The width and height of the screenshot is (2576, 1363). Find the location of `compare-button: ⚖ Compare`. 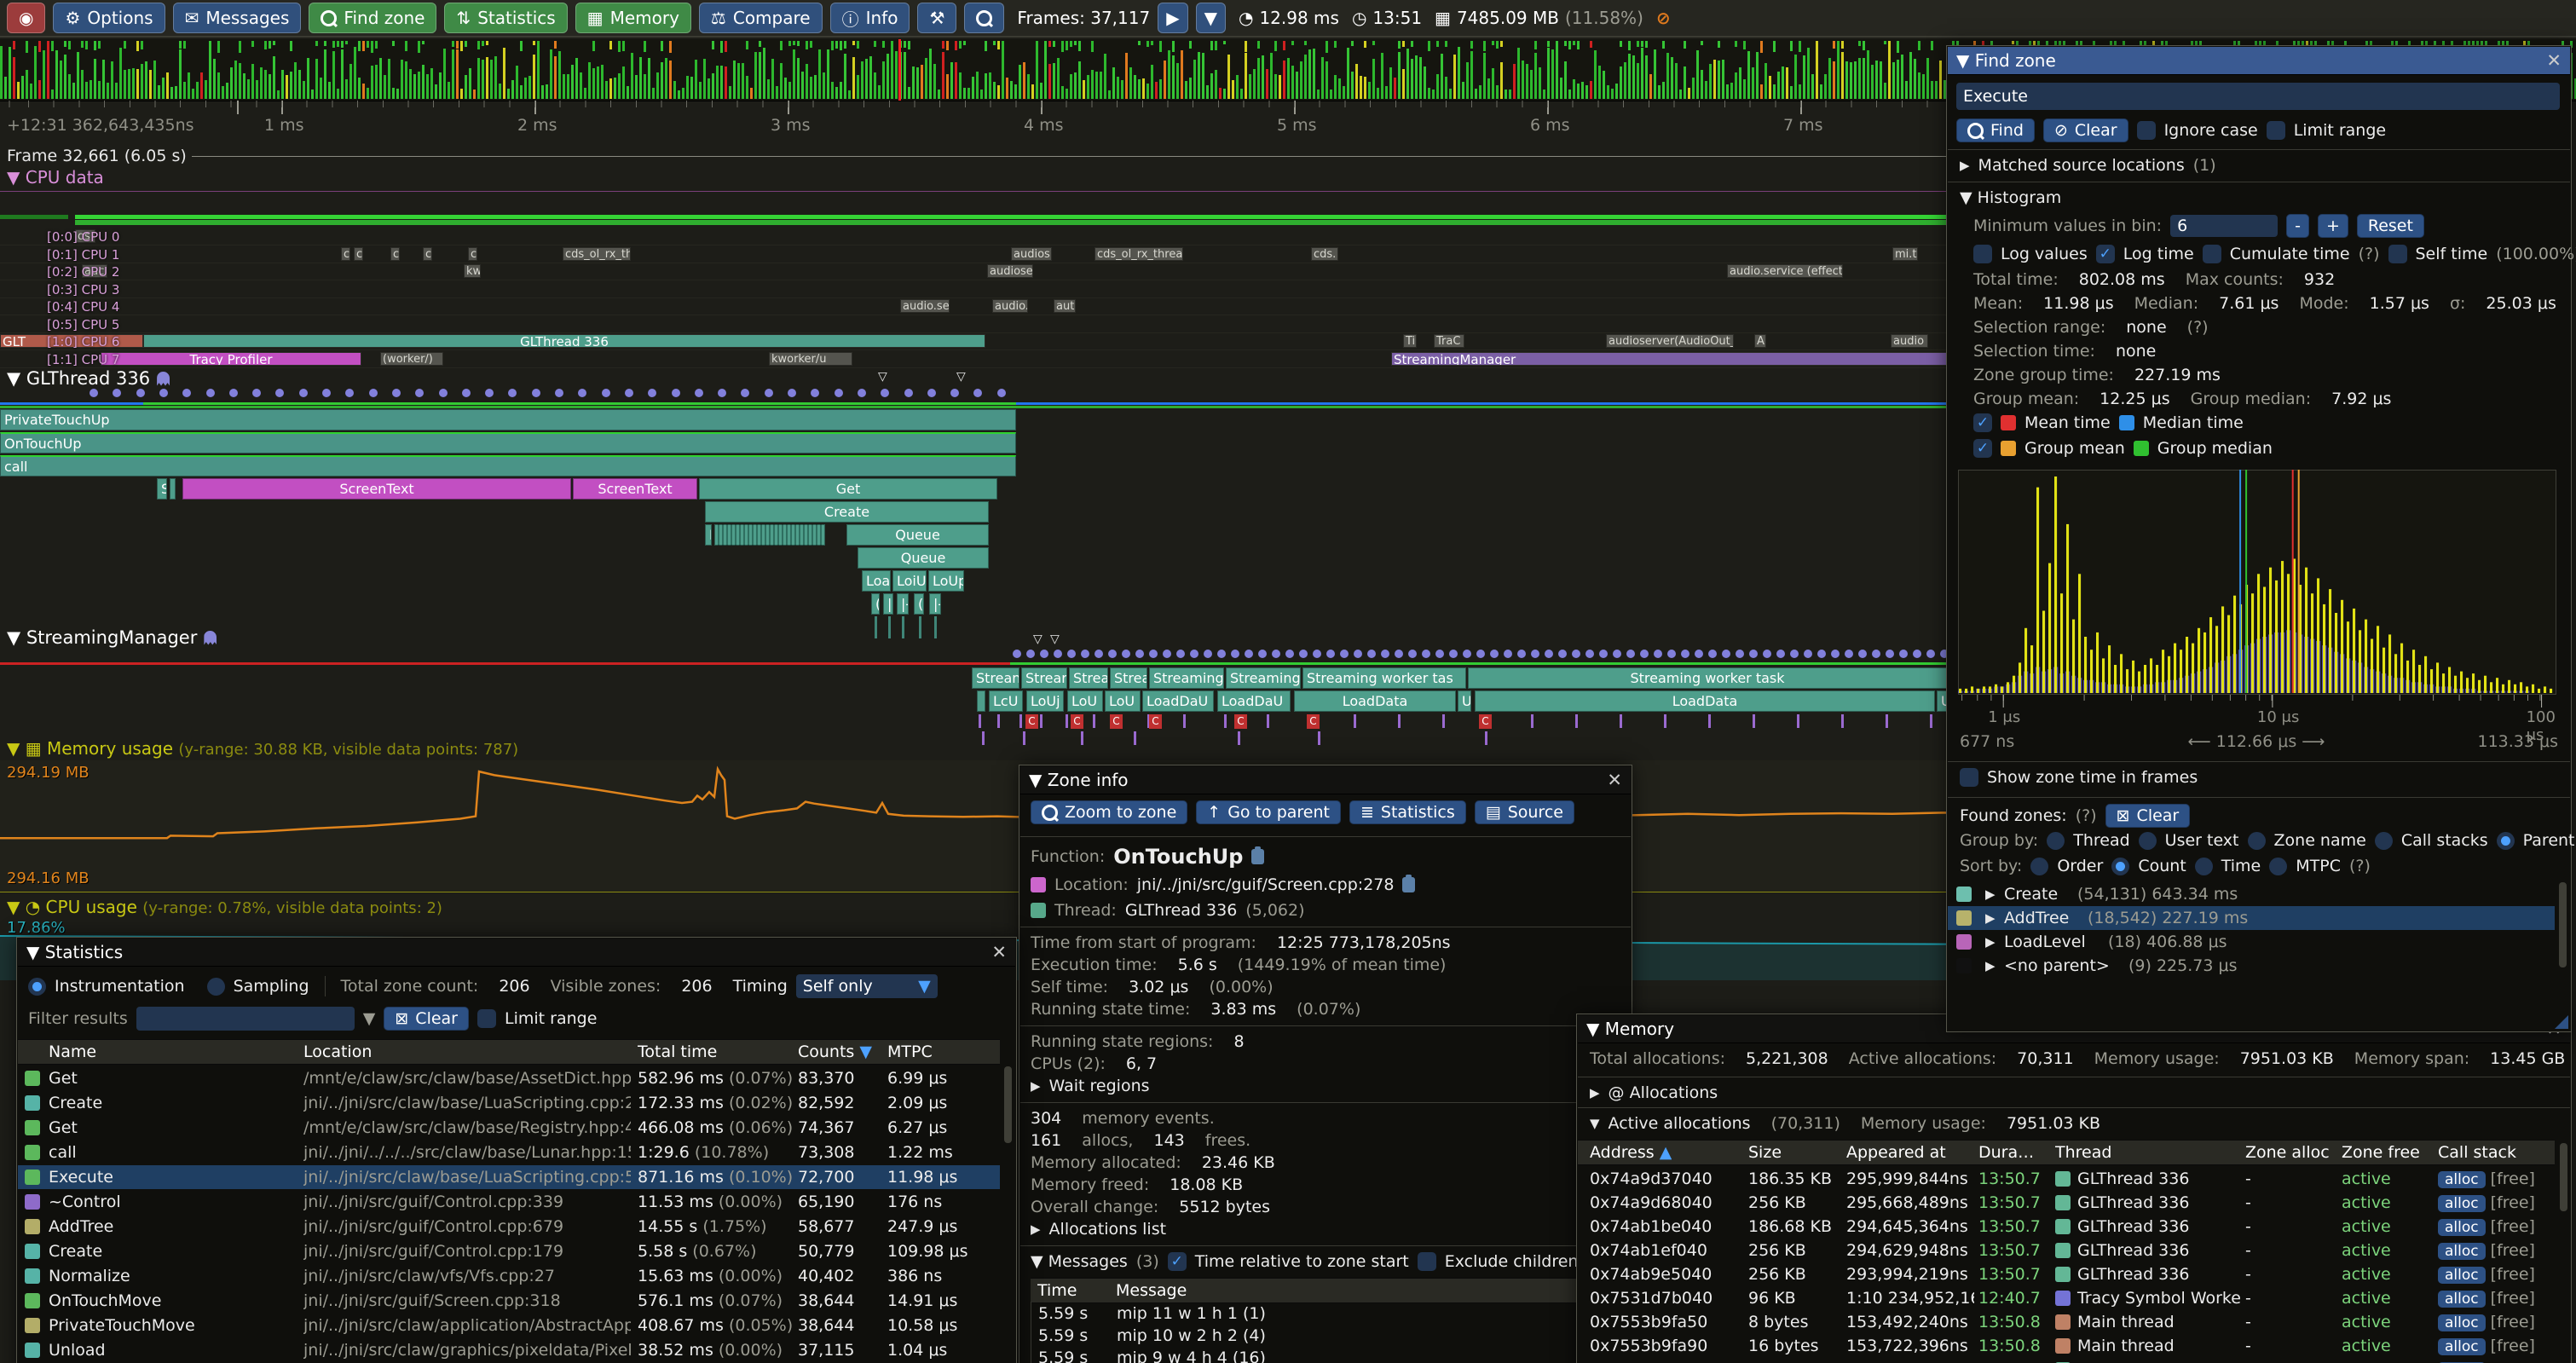

compare-button: ⚖ Compare is located at coordinates (760, 18).